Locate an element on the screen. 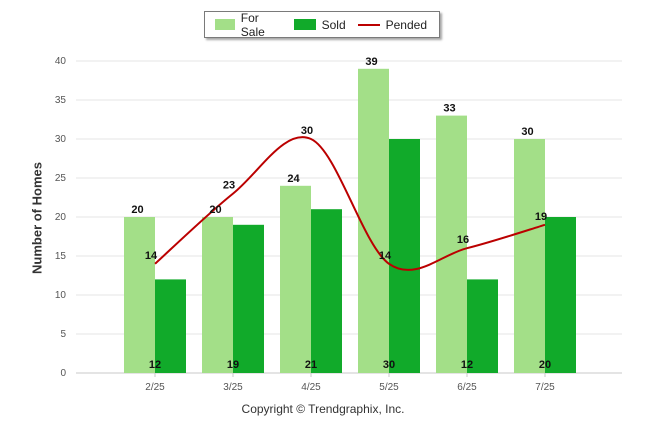 This screenshot has width=646, height=434. copyright-text: Copyright © Trendgraphix, Inc. is located at coordinates (323, 409).